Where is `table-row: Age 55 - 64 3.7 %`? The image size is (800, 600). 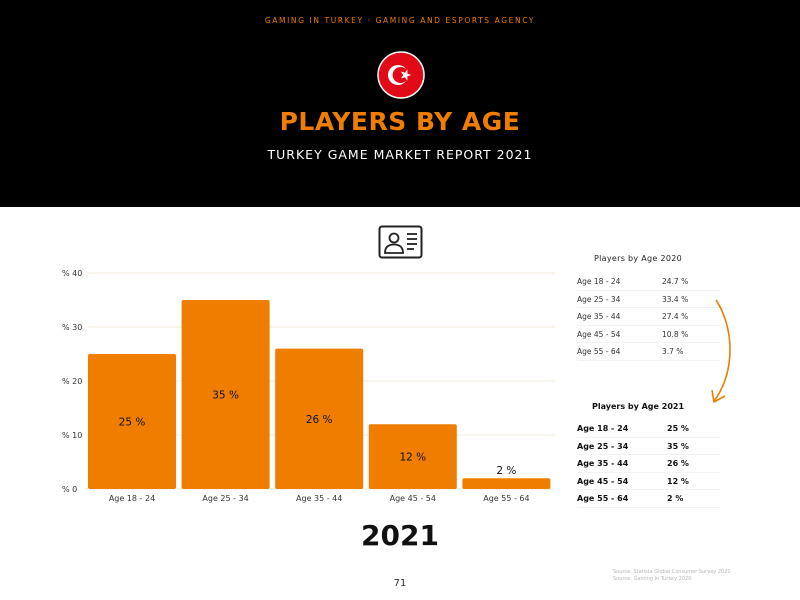 table-row: Age 55 - 64 3.7 % is located at coordinates (648, 352).